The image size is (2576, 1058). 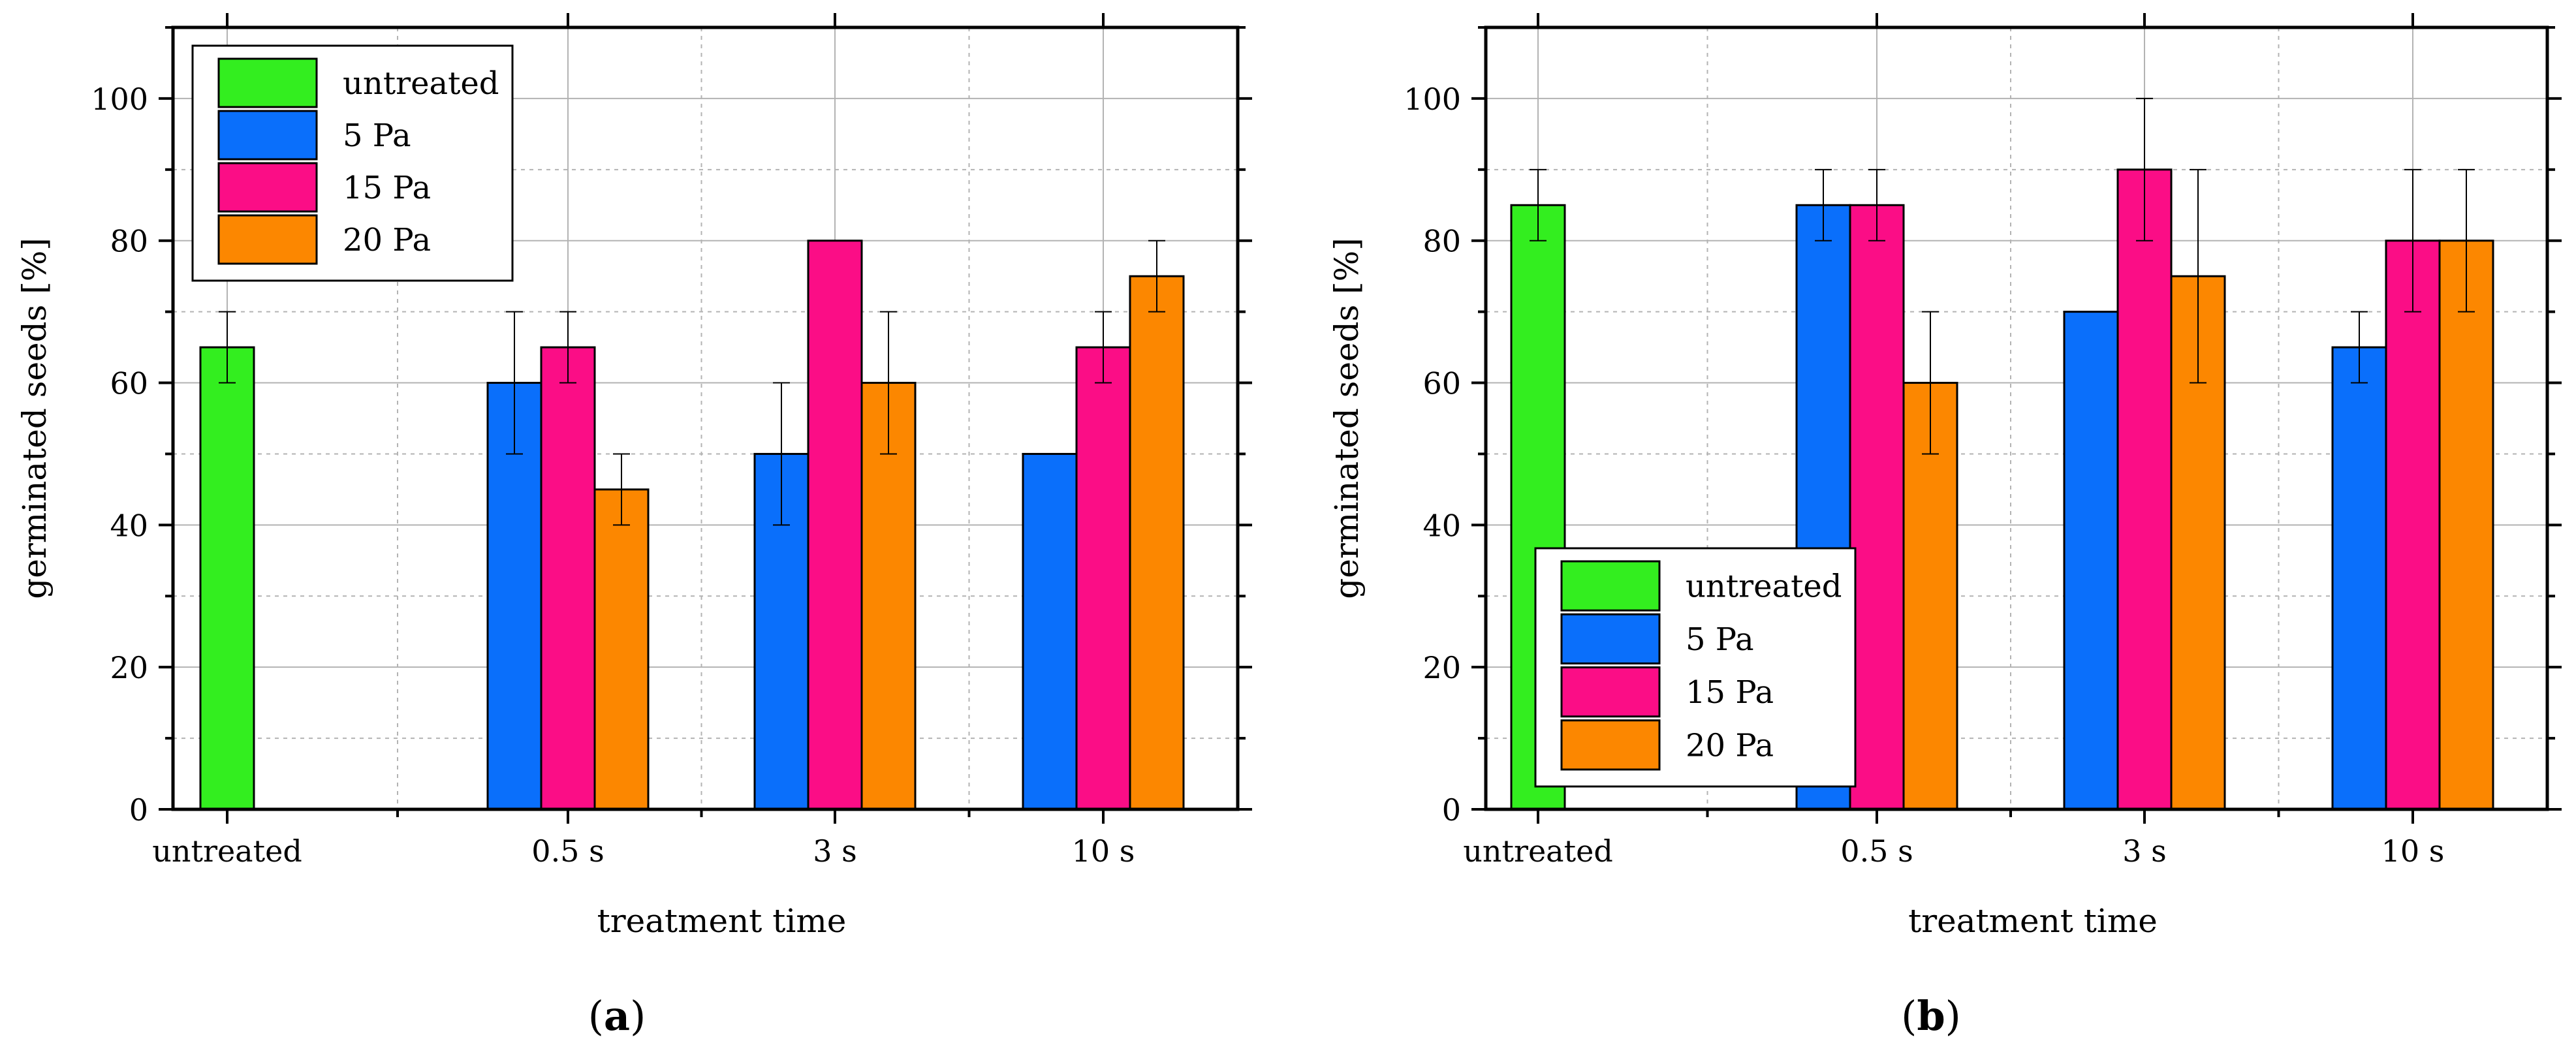 What do you see at coordinates (227, 579) in the screenshot?
I see `bar-untreated-untreated` at bounding box center [227, 579].